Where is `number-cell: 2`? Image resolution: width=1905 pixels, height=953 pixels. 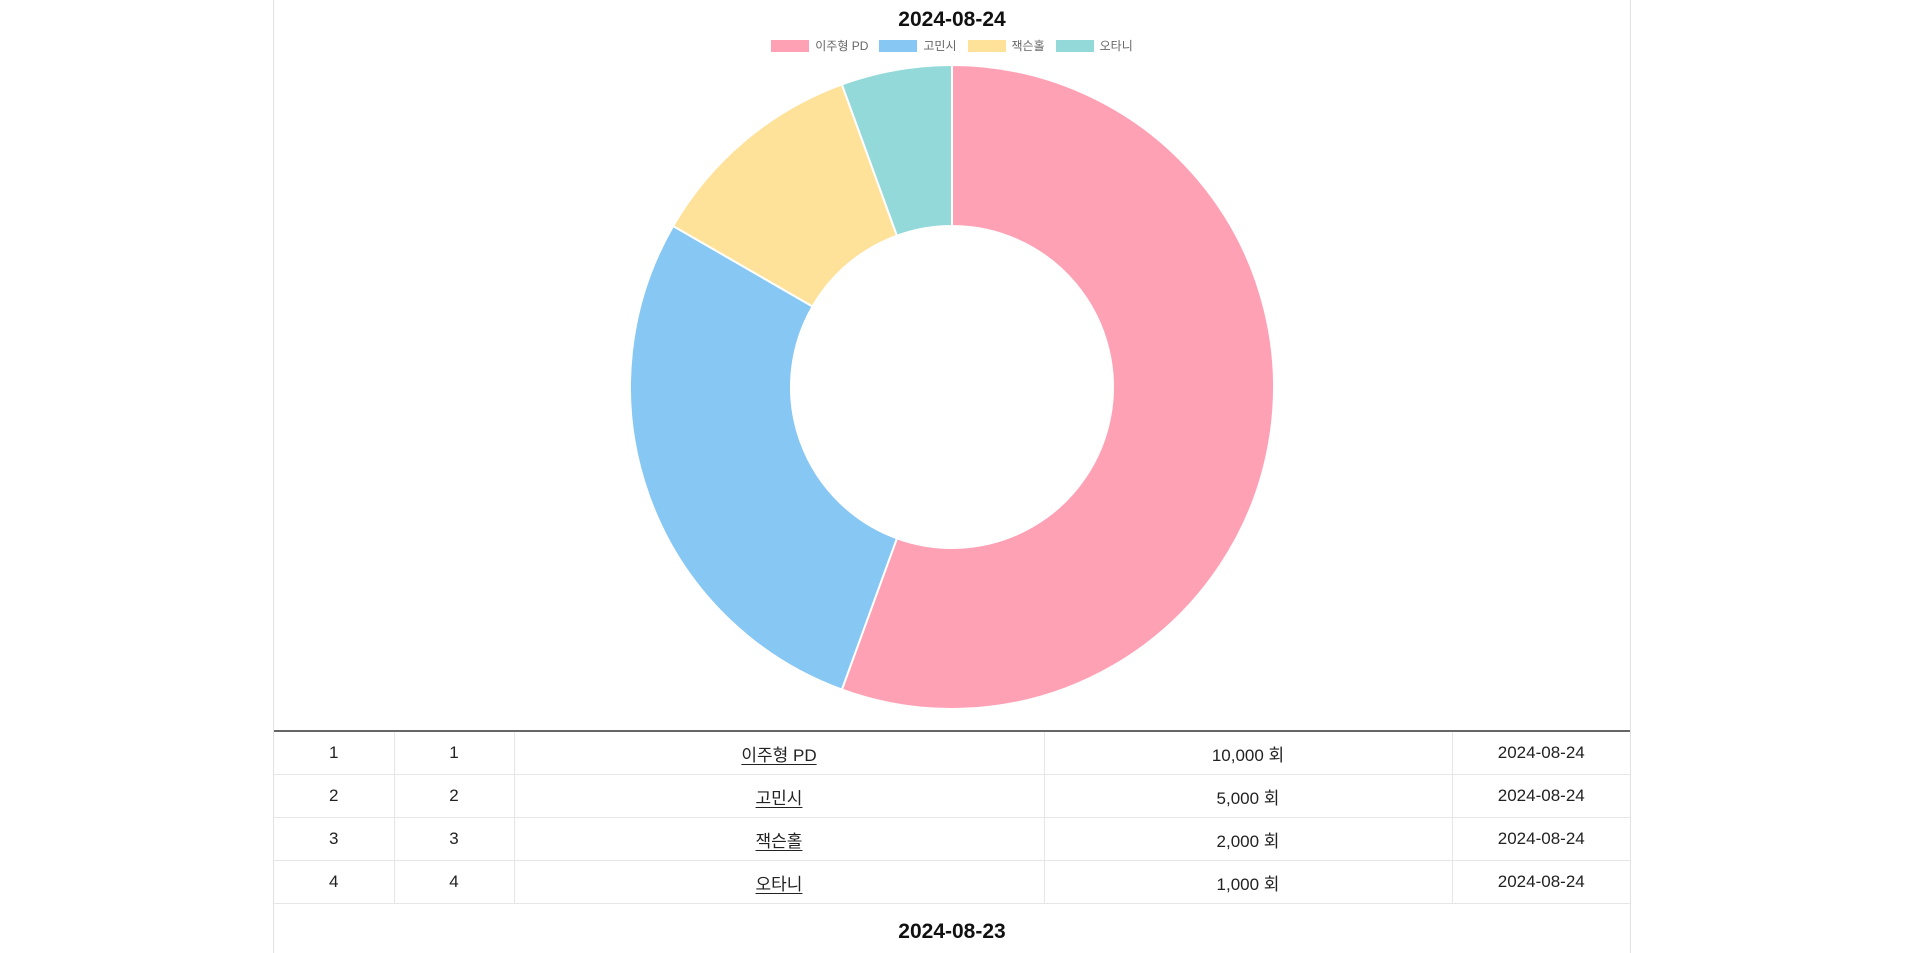
number-cell: 2 is located at coordinates (454, 796).